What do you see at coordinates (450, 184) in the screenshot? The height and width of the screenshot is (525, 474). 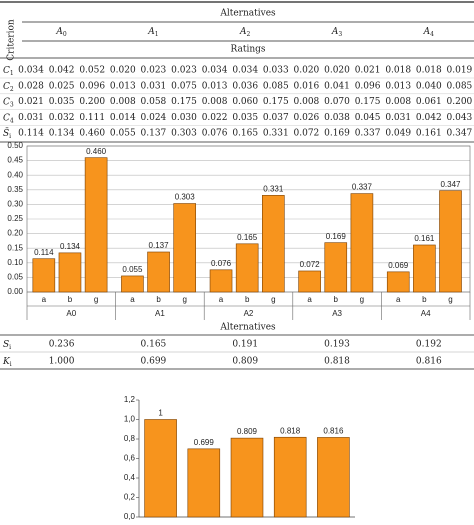 I see `data-label: 0.347` at bounding box center [450, 184].